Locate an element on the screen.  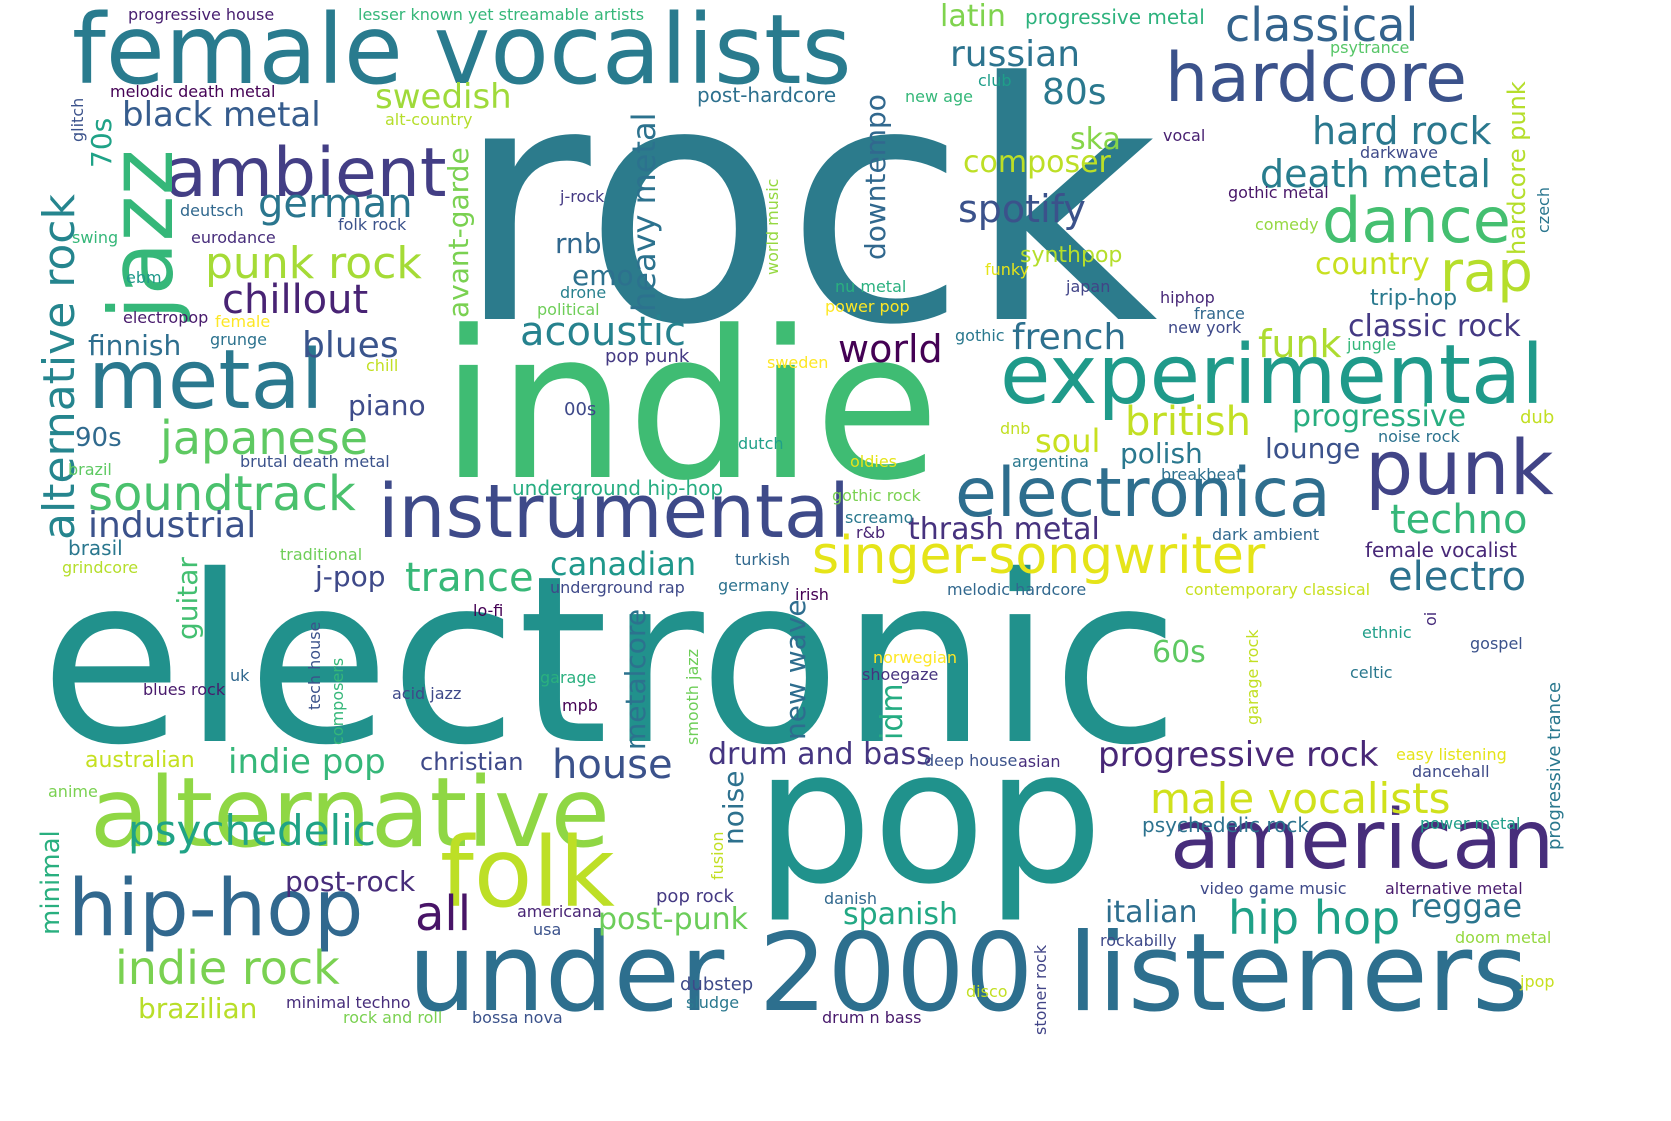
word-90s: 90s is located at coordinates (98, 438).